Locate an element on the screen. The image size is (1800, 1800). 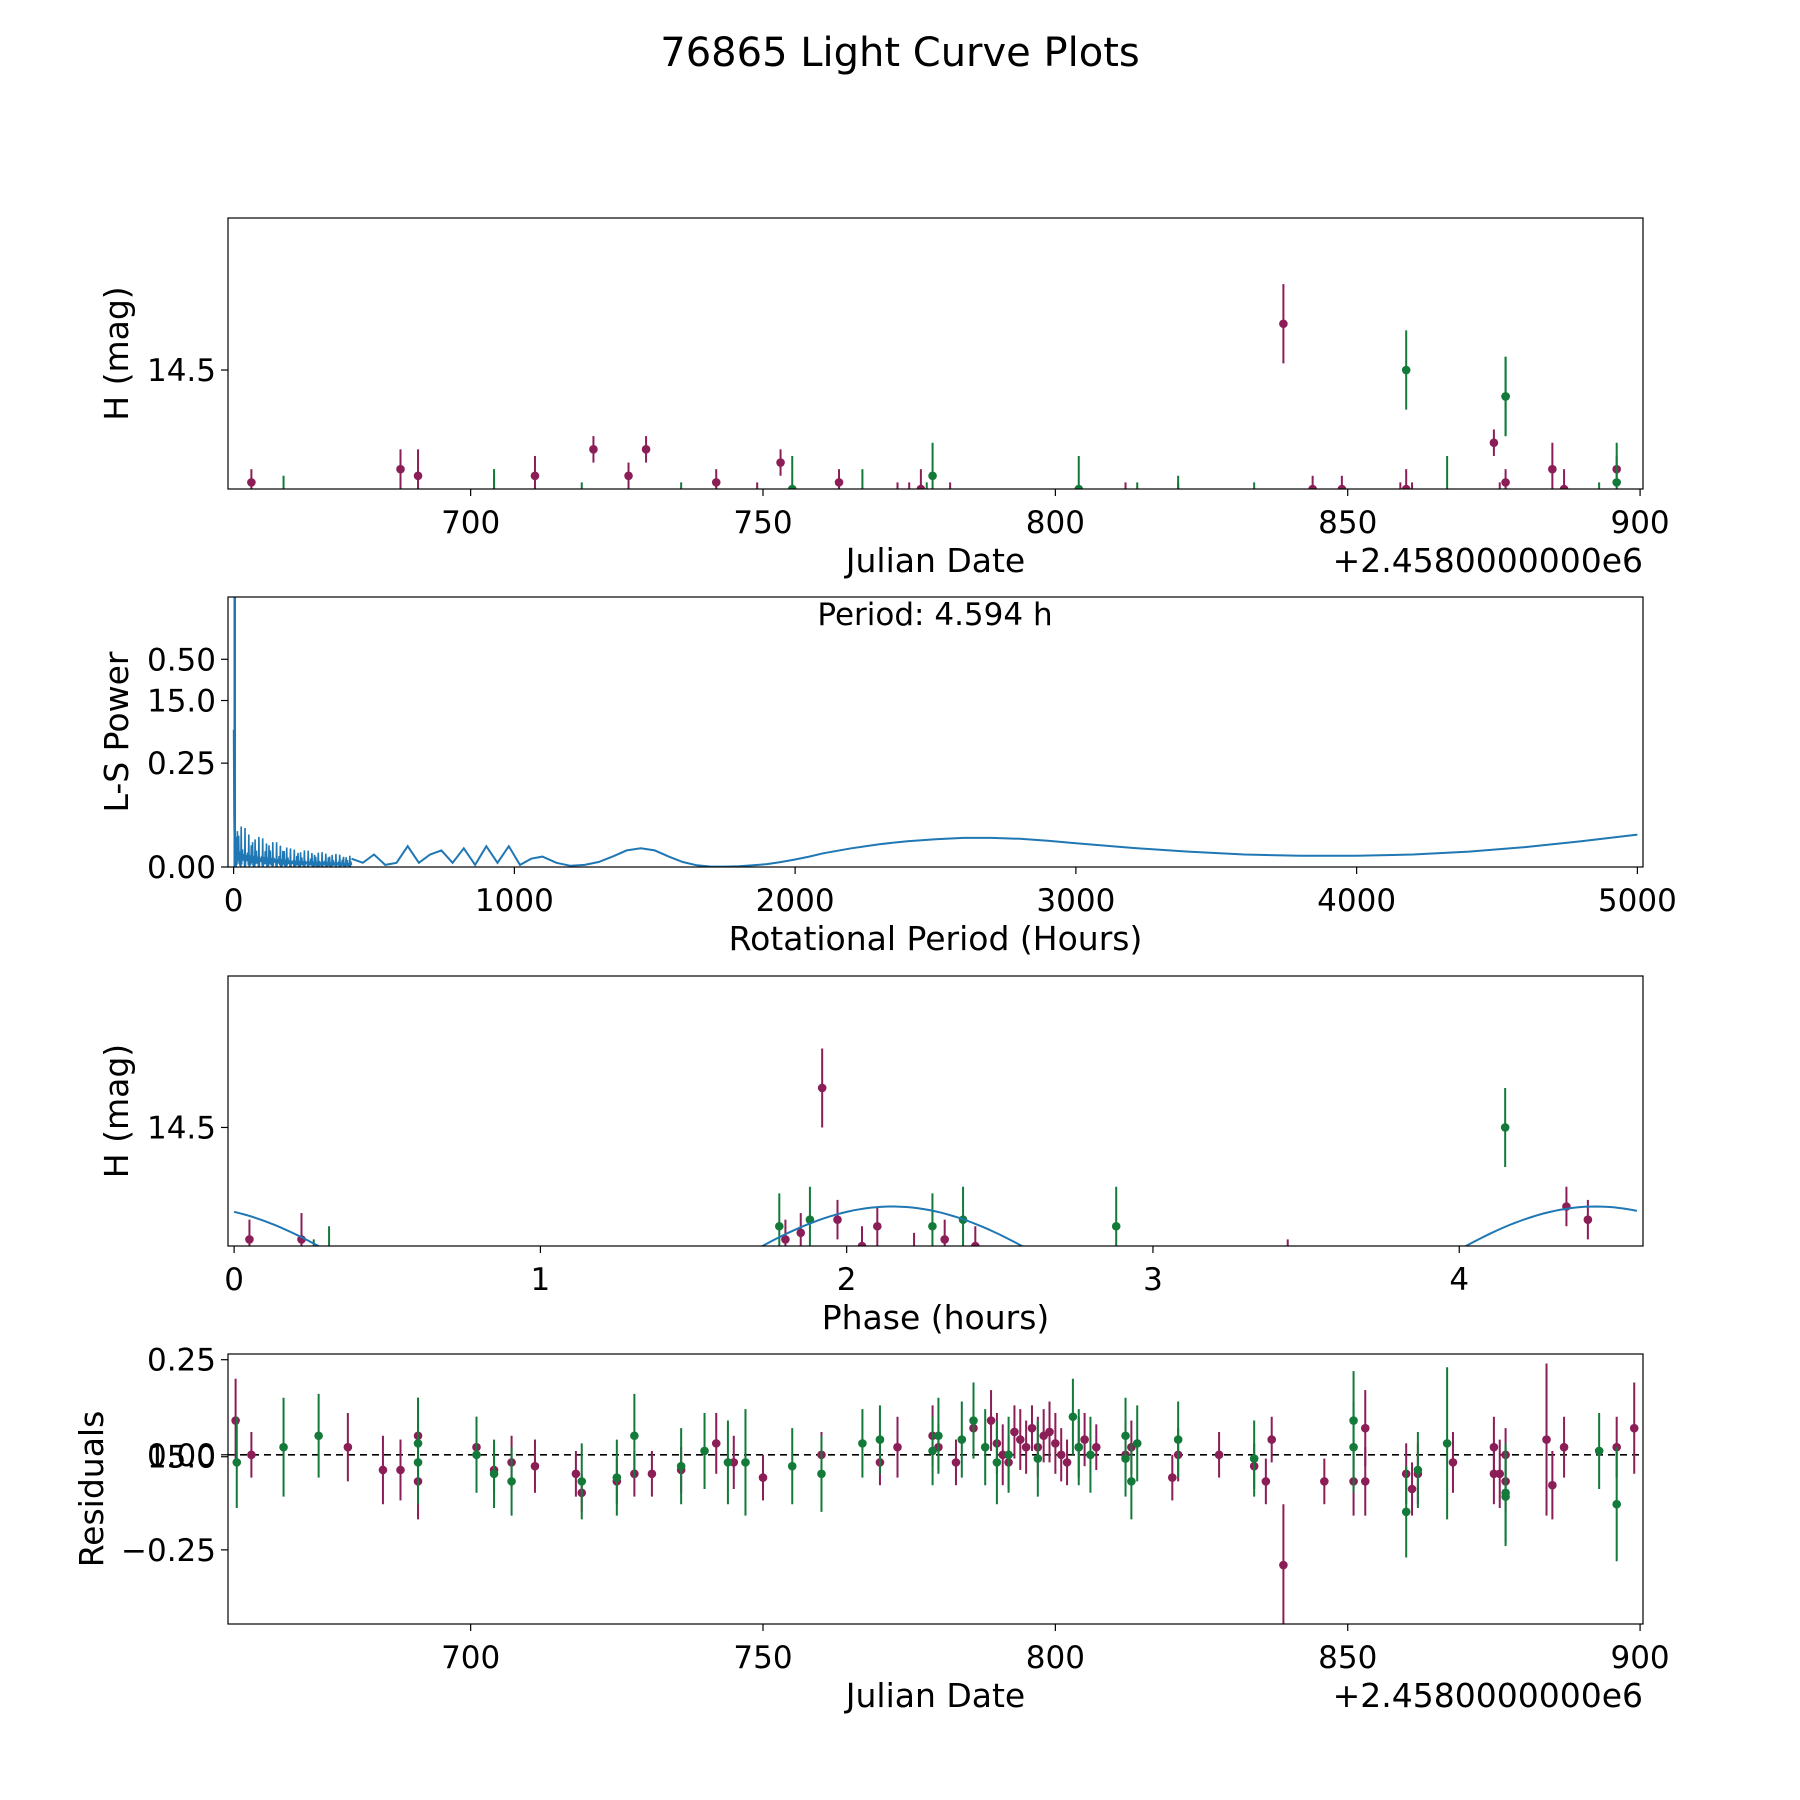
phased-xtick-label: 0 is located at coordinates (234, 1280).